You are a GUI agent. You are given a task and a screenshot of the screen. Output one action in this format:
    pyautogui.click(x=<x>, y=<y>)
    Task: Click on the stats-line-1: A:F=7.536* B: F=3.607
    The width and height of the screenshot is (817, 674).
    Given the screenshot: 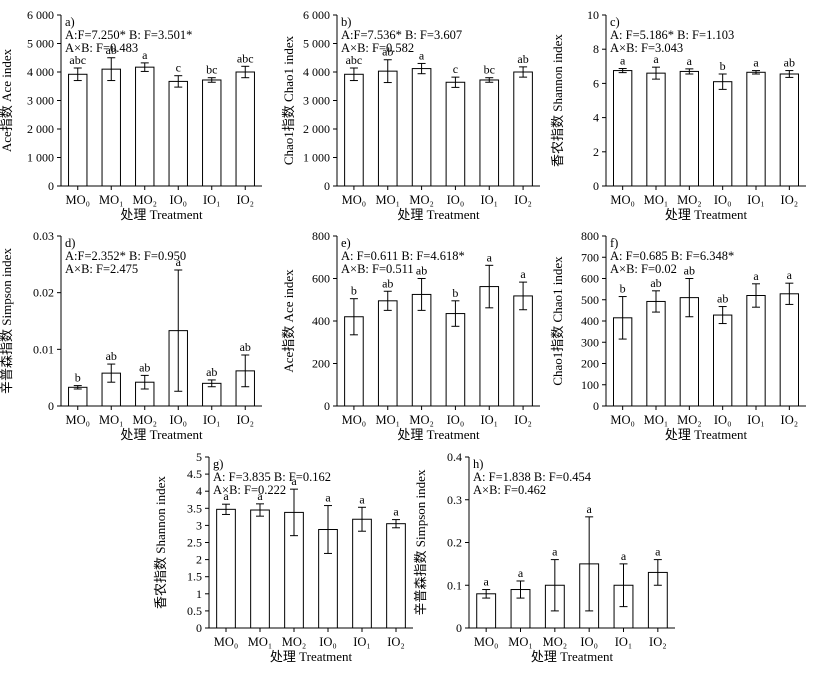 What is the action you would take?
    pyautogui.click(x=401, y=35)
    